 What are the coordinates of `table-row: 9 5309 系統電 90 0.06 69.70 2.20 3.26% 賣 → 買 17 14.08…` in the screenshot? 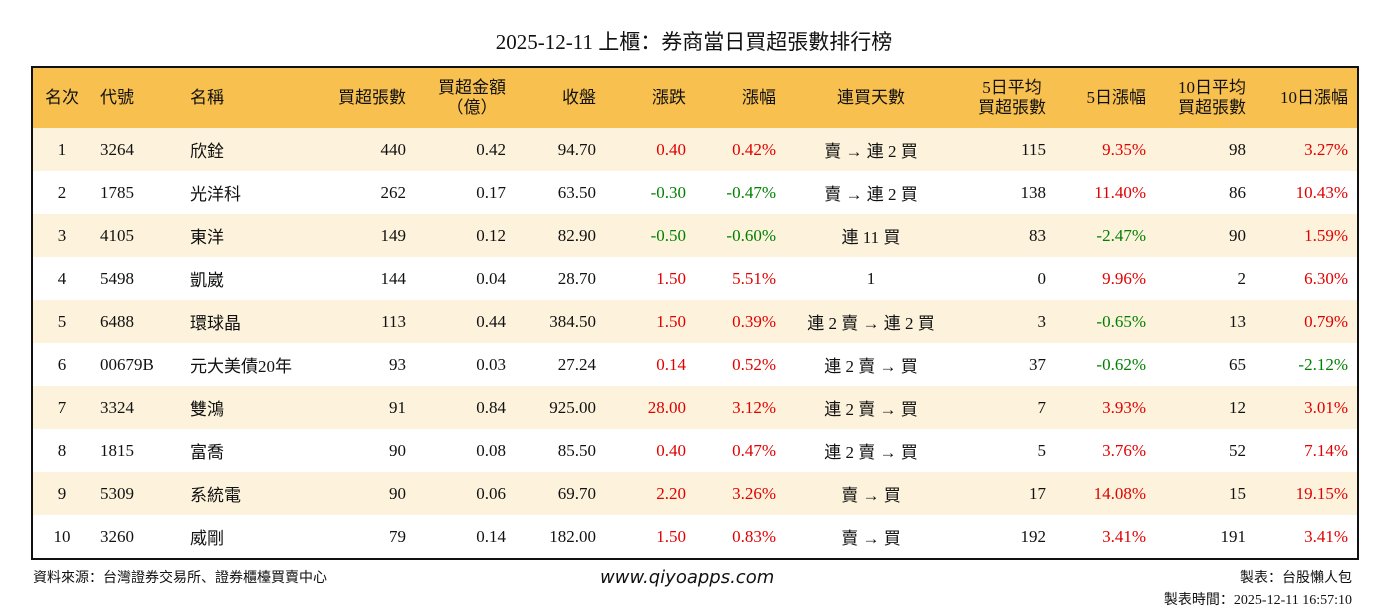 It's located at (695, 493).